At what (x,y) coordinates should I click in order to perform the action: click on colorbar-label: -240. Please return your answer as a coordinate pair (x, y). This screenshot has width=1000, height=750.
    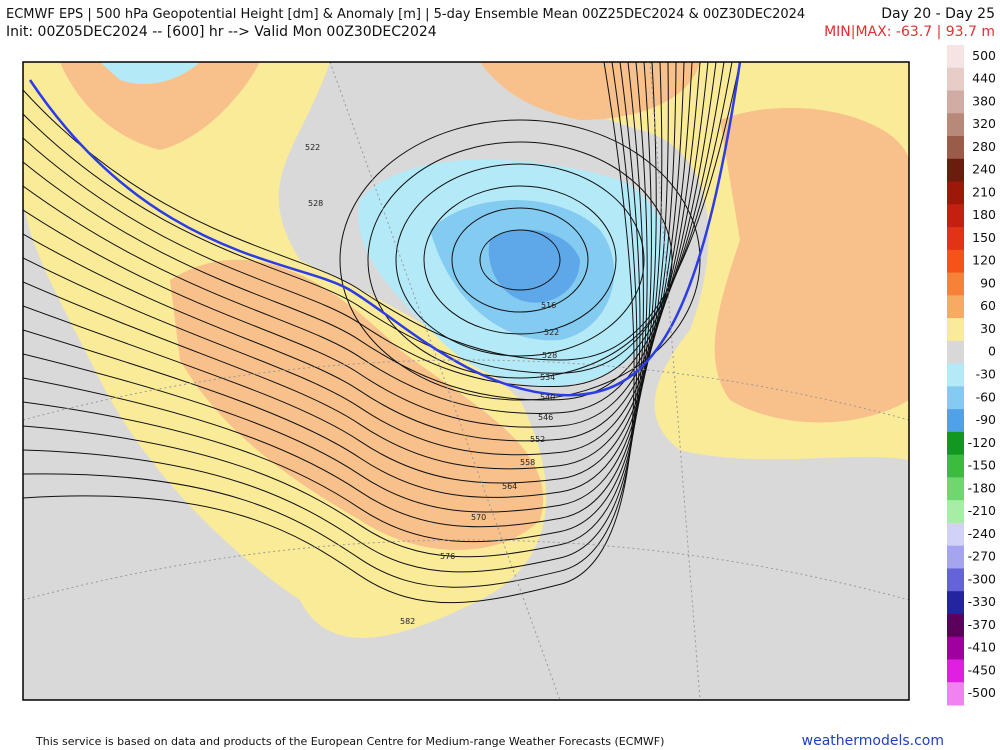
    Looking at the image, I should click on (982, 533).